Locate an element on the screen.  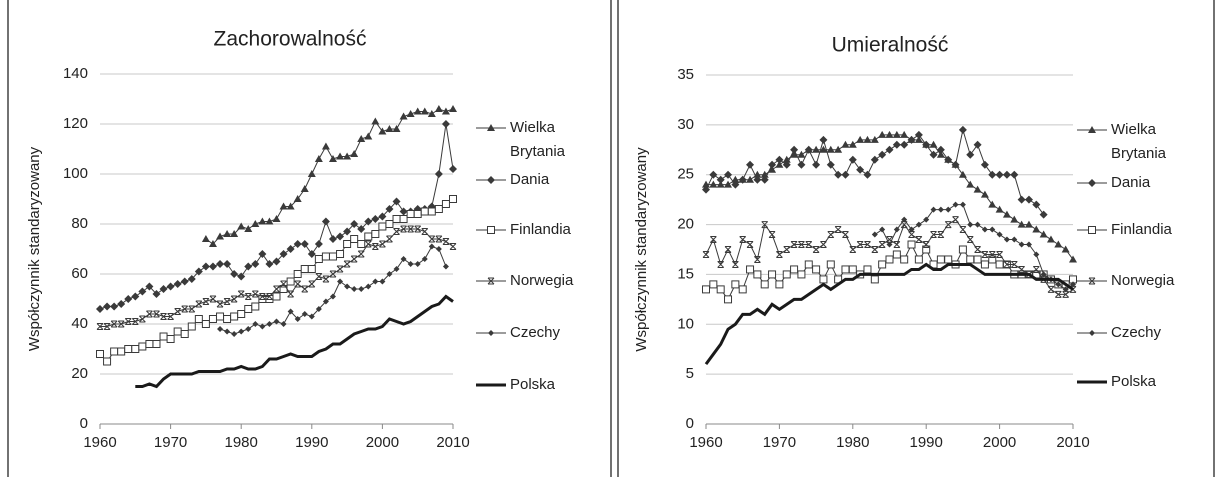
legend-label: Finlandia is located at coordinates (540, 229).